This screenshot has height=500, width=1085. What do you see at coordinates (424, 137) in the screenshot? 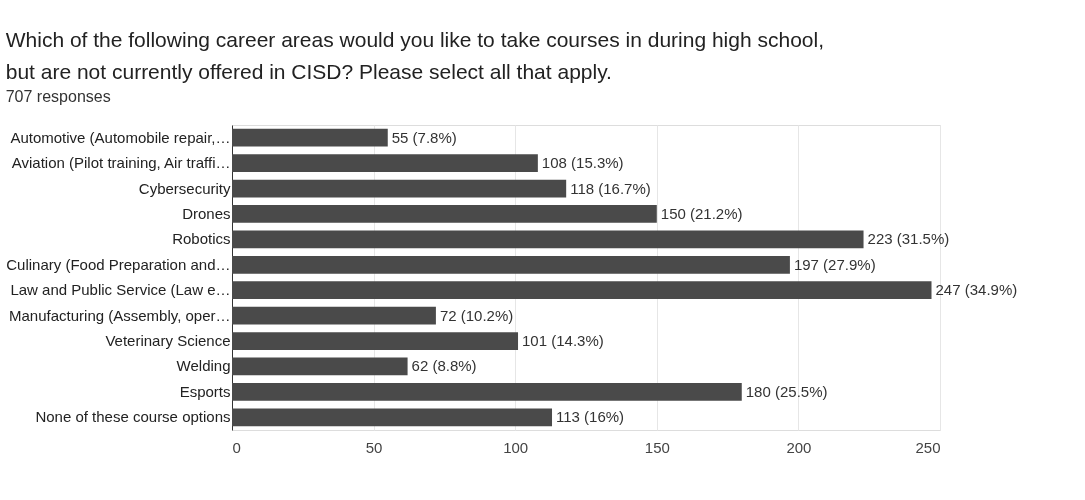
I see `data-label: 55 (7.8%)` at bounding box center [424, 137].